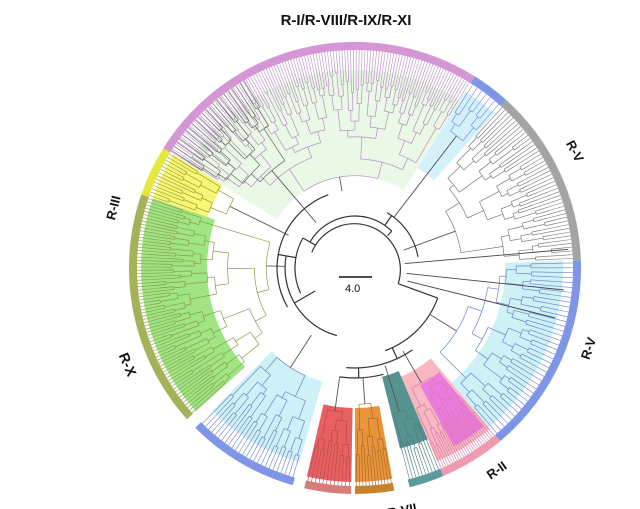  What do you see at coordinates (258, 118) in the screenshot?
I see `internal-arc` at bounding box center [258, 118].